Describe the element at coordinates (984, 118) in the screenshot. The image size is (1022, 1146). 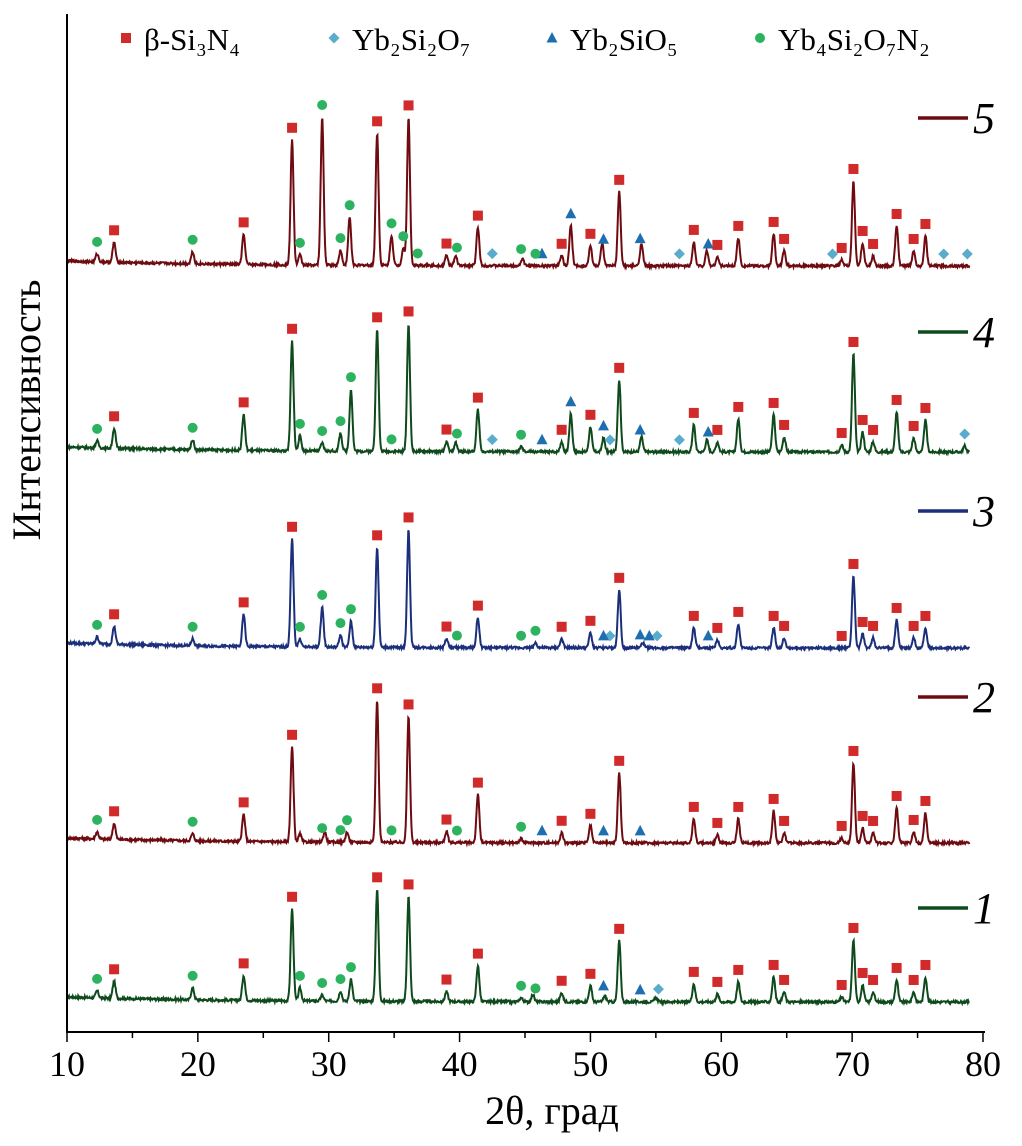
I see `sample-number-5: 5` at that location.